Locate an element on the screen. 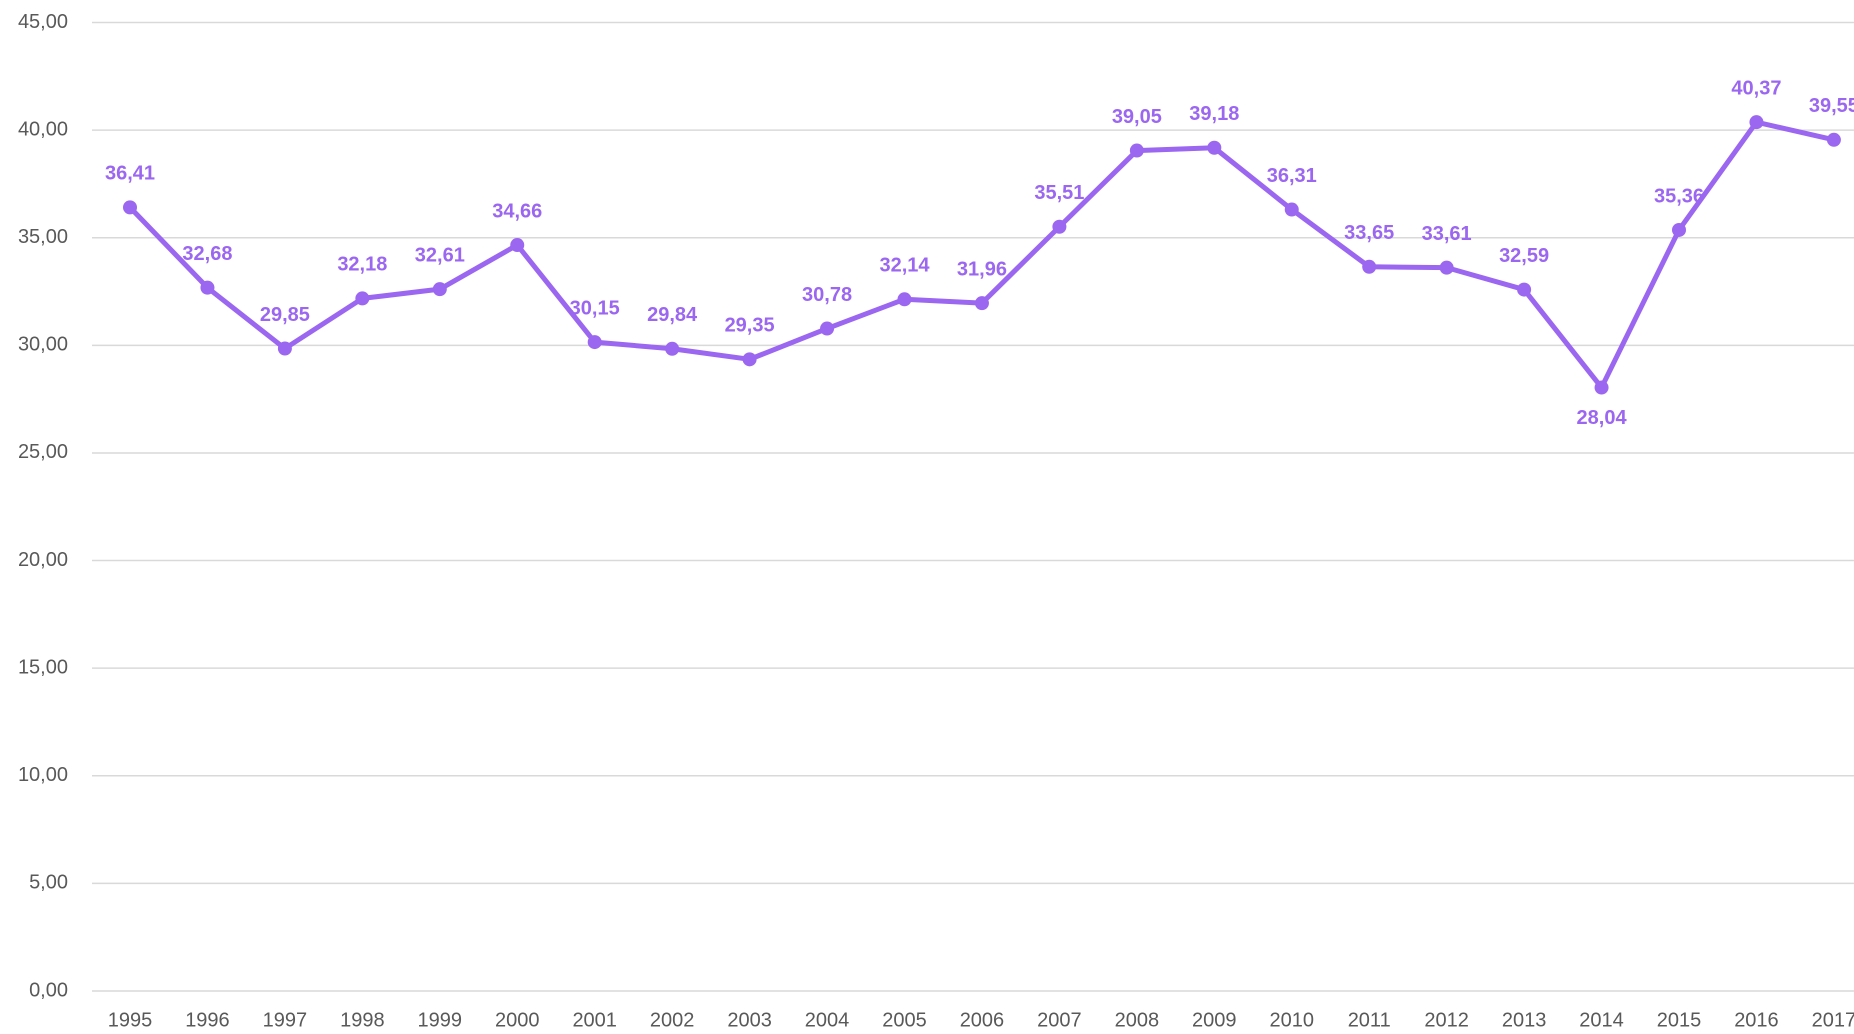 This screenshot has height=1034, width=1854. y-tick-label: 10,00 is located at coordinates (43, 775).